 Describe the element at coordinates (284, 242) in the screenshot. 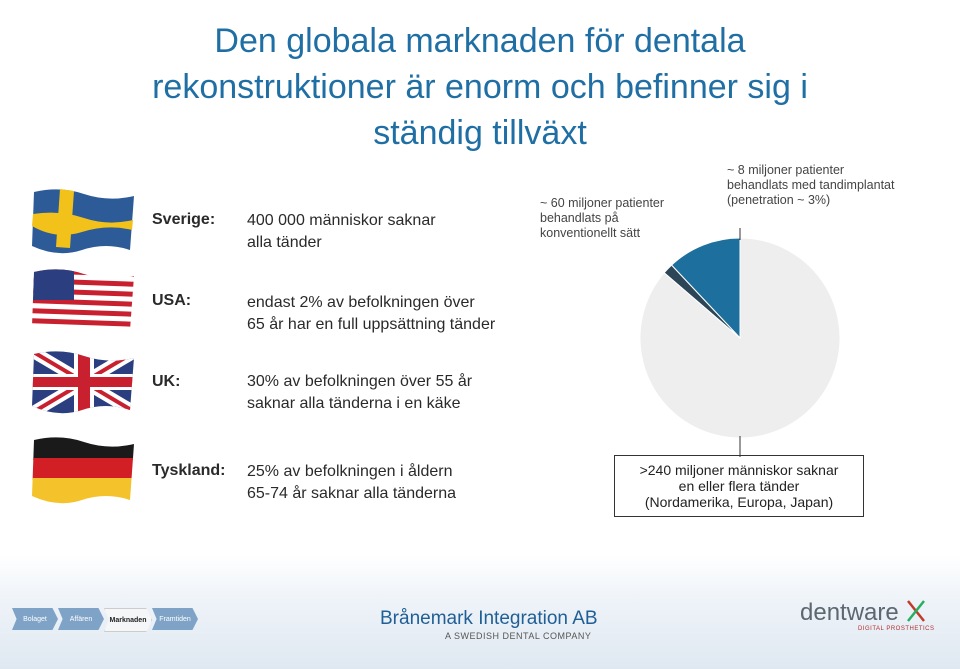

I see `desc-line: alla tänder` at that location.